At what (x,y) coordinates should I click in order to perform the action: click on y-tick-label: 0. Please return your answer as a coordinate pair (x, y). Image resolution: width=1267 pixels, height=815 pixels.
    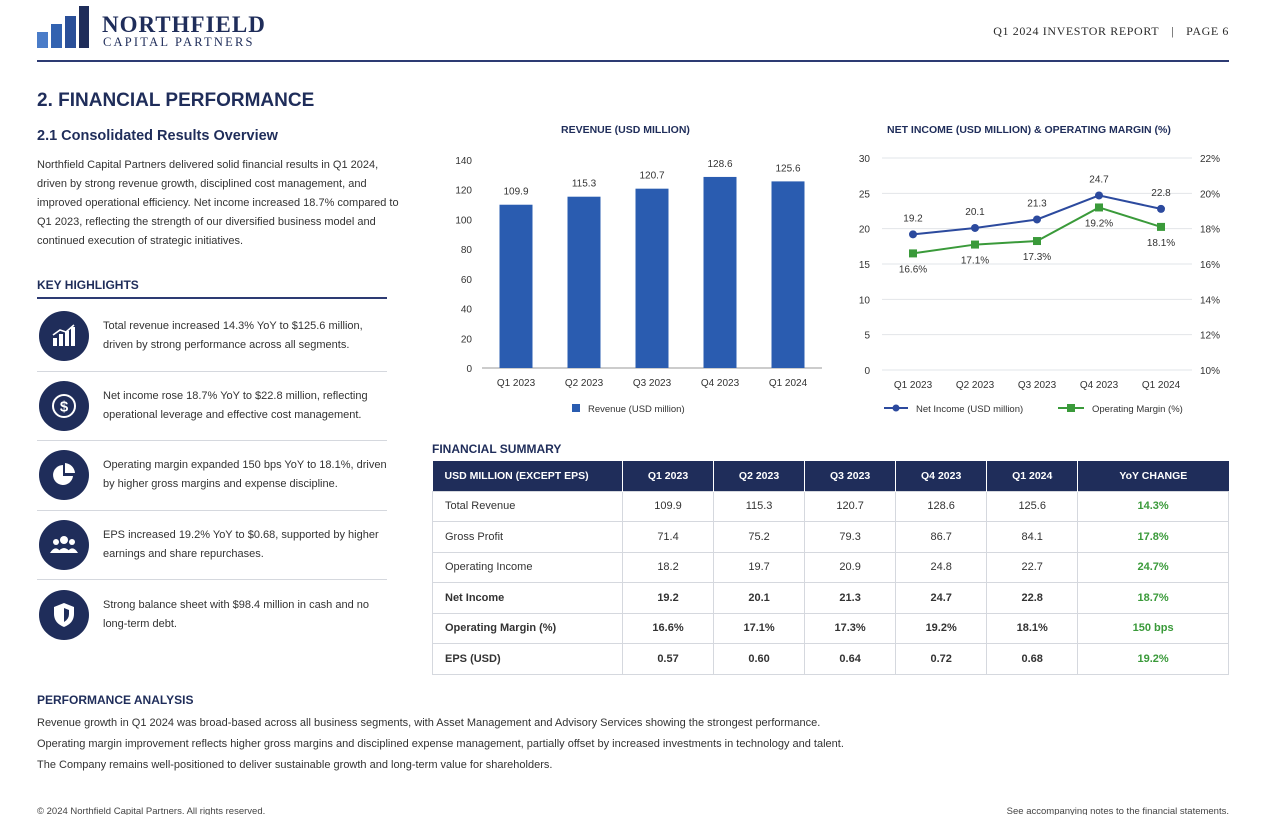
    Looking at the image, I should click on (469, 369).